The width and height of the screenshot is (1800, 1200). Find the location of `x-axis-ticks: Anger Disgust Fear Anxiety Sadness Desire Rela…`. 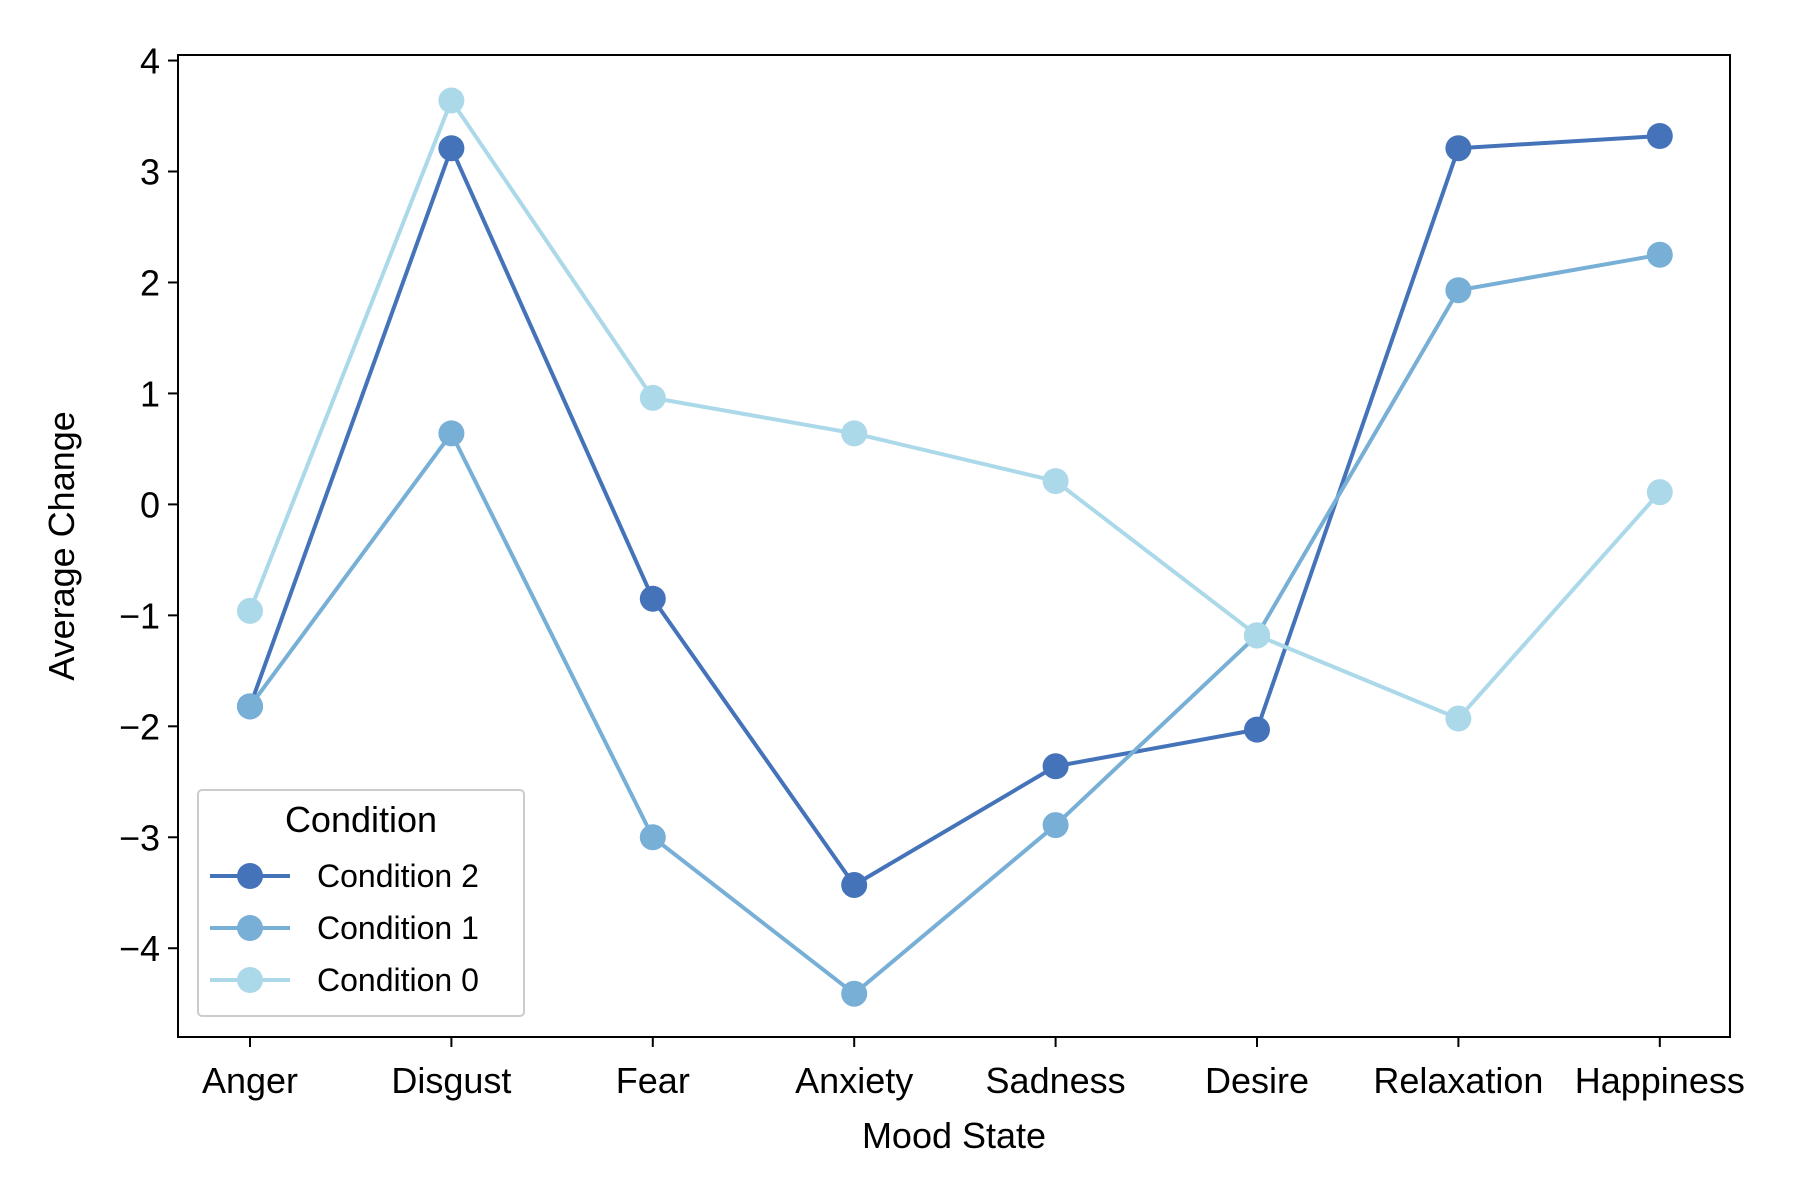

x-axis-ticks: Anger Disgust Fear Anxiety Sadness Desire Rela… is located at coordinates (973, 1069).